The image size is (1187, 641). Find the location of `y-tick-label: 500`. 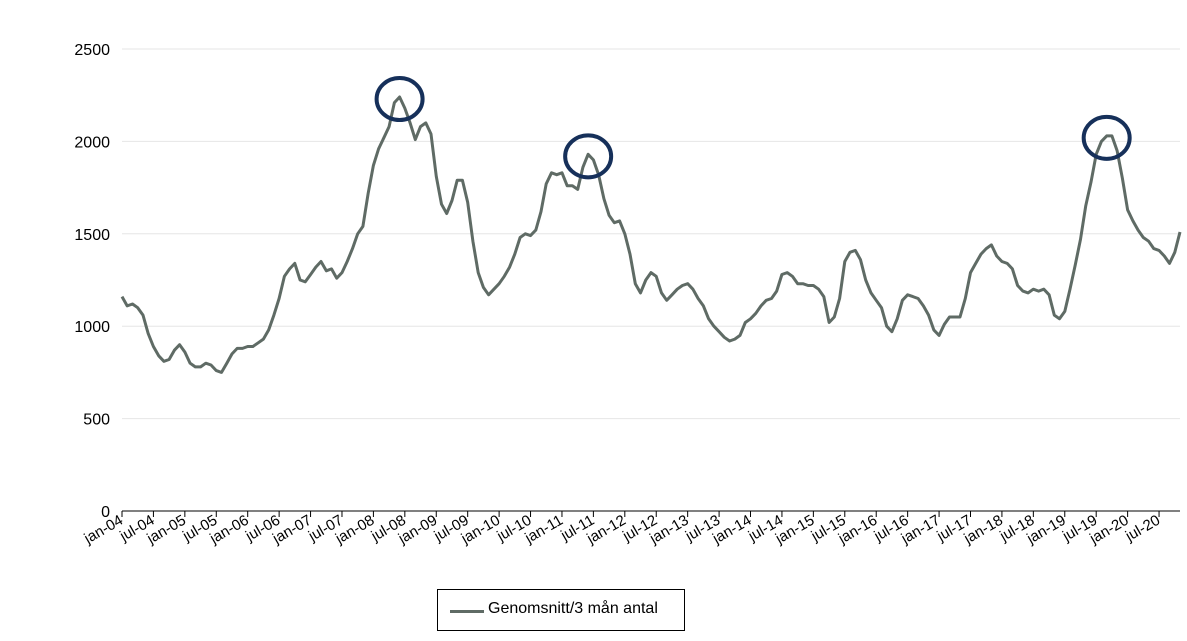

y-tick-label: 500 is located at coordinates (96, 420).